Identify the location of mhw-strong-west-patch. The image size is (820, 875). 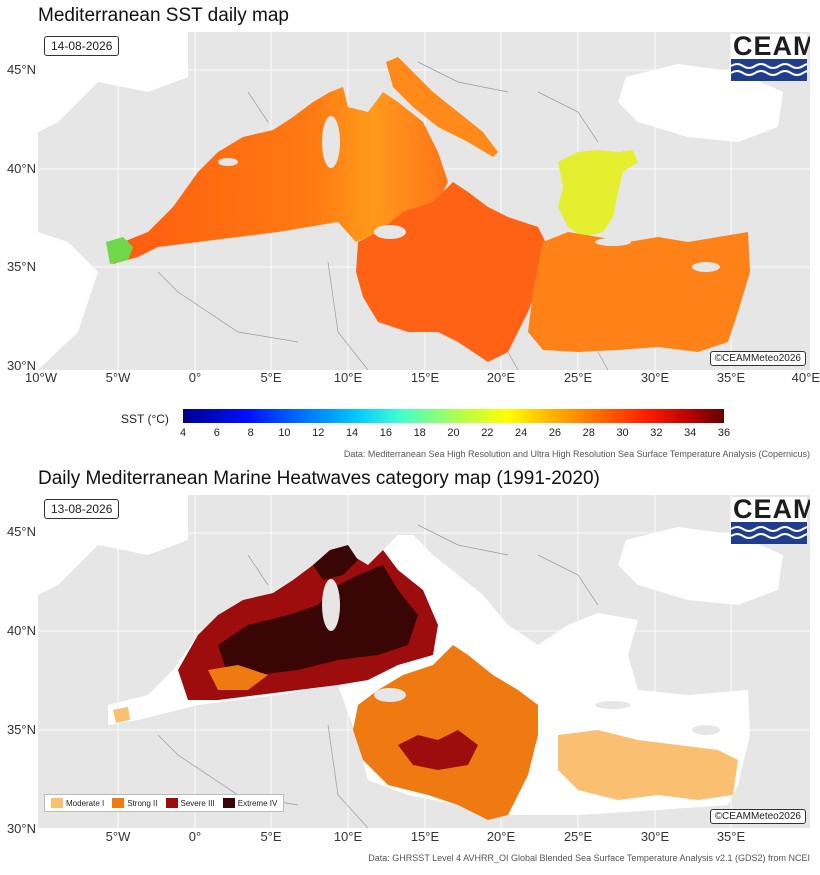
(238, 677).